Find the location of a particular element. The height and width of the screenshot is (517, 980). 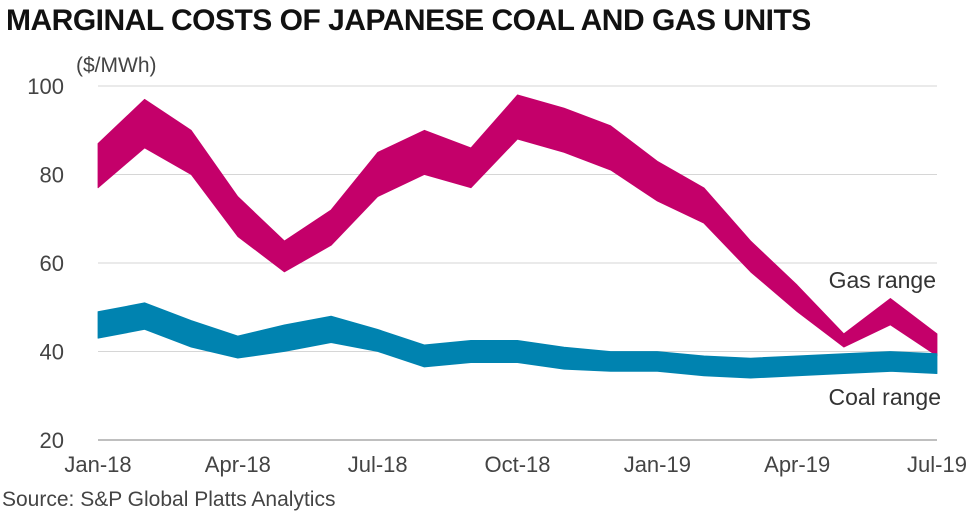

x-tick-label-Jan-18: Jan-18 is located at coordinates (97, 464).